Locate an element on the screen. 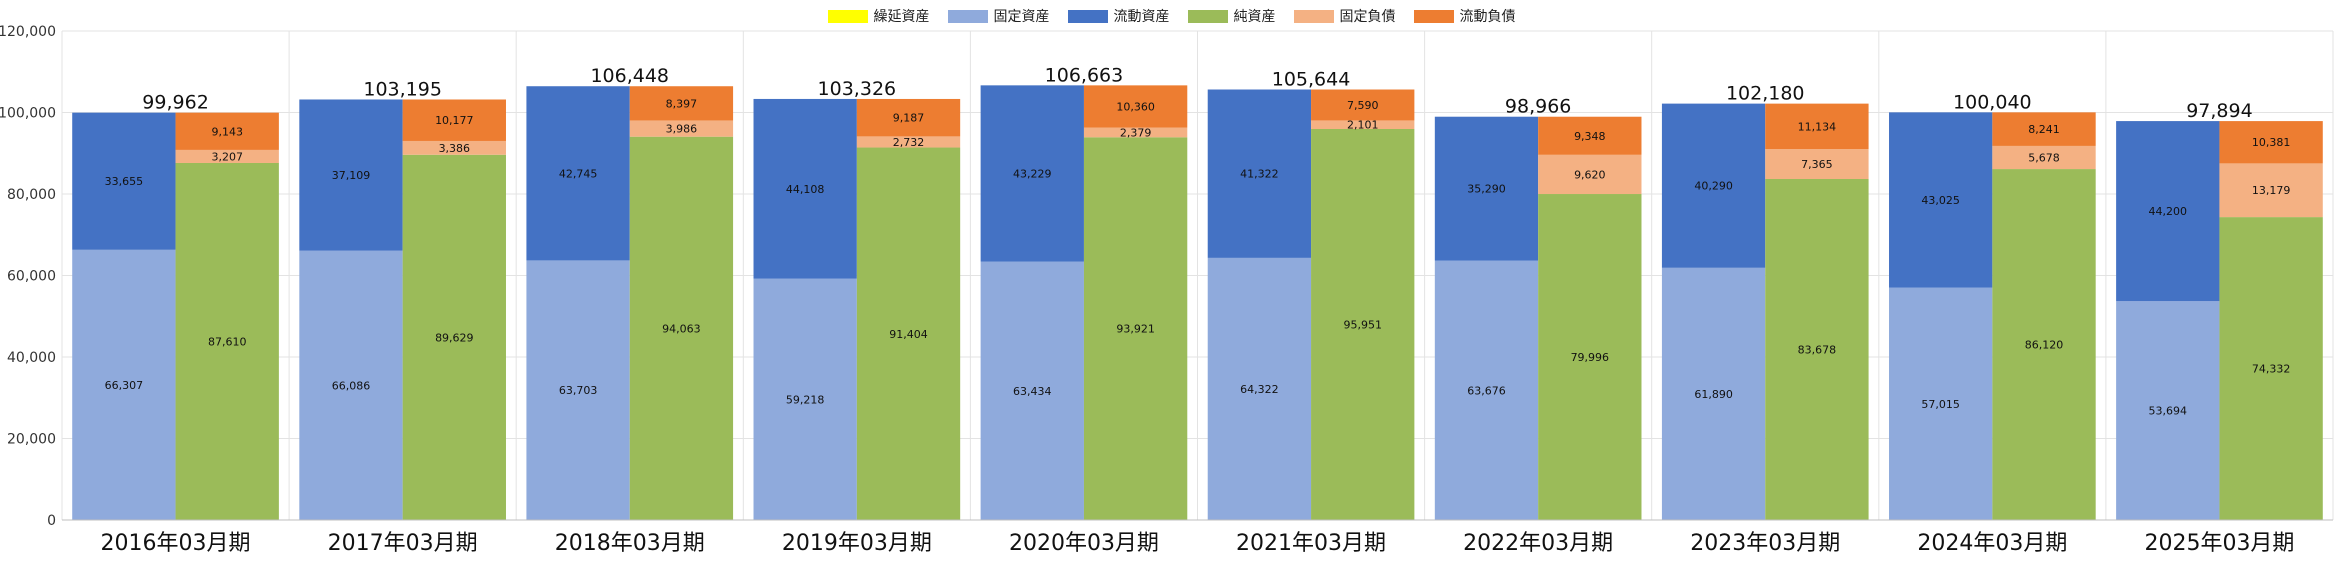  y-tick-label: 60,000 is located at coordinates (31, 277).